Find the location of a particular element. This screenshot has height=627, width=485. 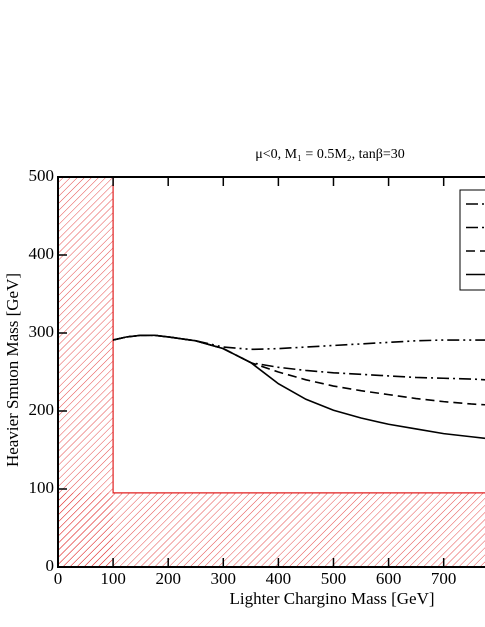

chart-title: μ<0, M₁ = 0.5M₂, tanβ=30 is located at coordinates (330, 154).